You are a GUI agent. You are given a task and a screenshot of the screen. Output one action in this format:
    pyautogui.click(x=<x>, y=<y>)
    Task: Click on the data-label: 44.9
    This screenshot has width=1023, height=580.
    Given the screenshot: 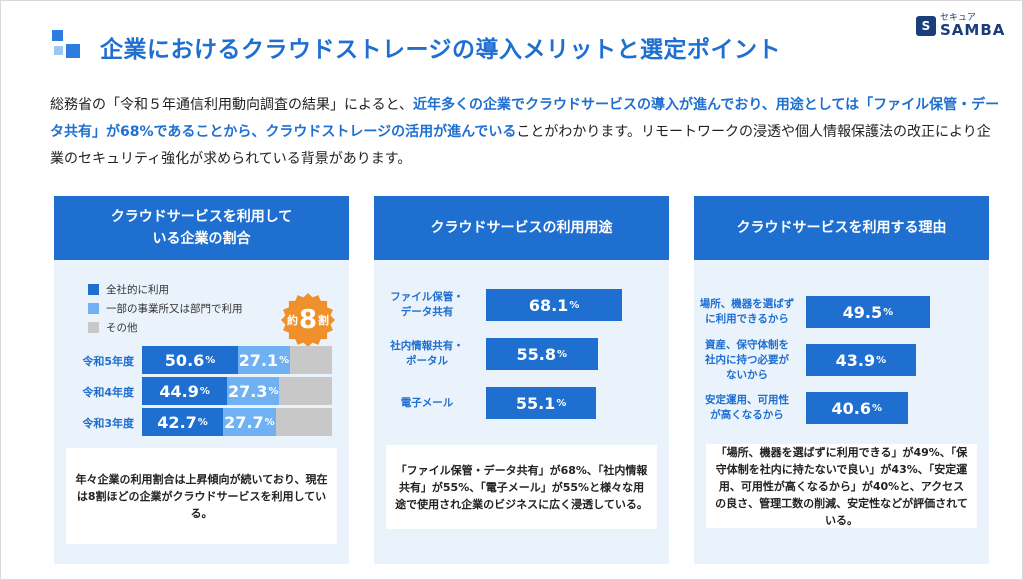 What is the action you would take?
    pyautogui.click(x=179, y=391)
    